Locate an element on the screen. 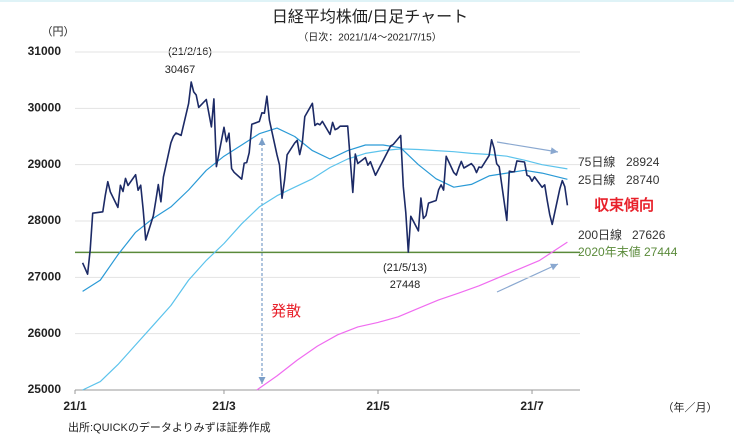 This screenshot has width=734, height=436. y-tick-label: 30000 is located at coordinates (45, 108).